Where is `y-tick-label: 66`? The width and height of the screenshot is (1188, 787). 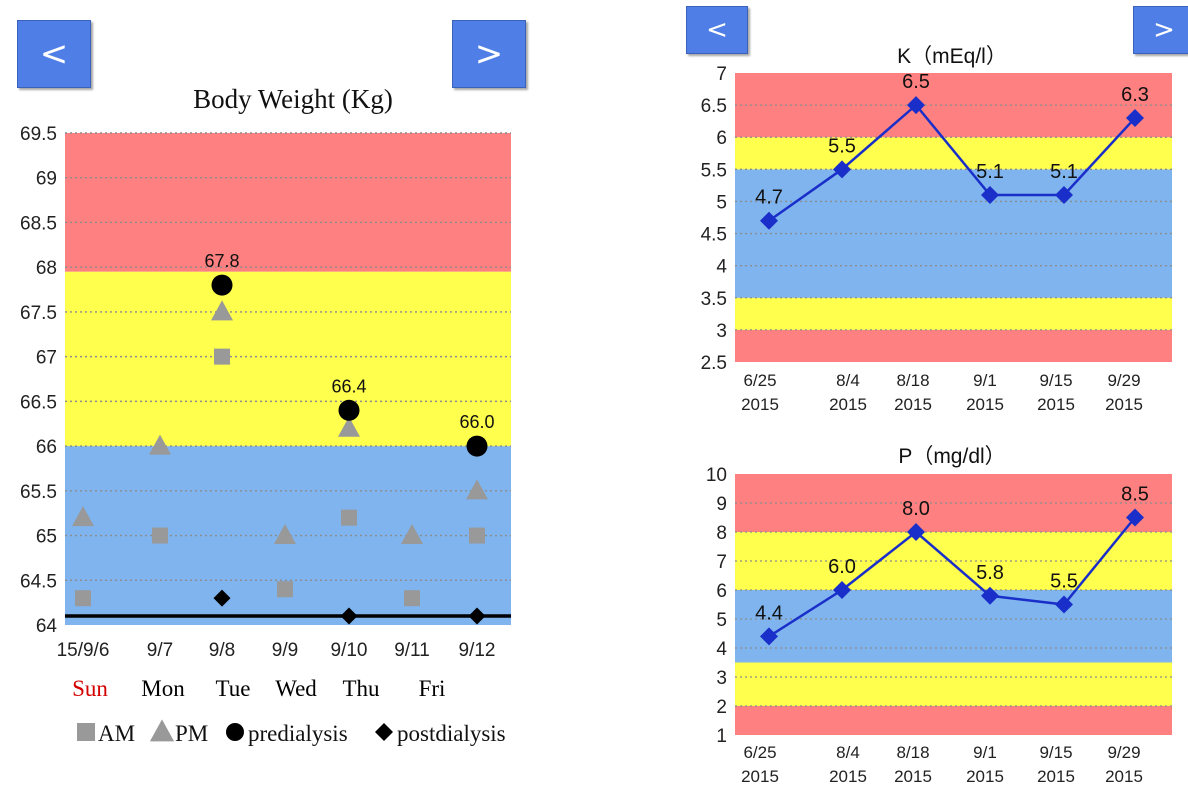
y-tick-label: 66 is located at coordinates (46, 447).